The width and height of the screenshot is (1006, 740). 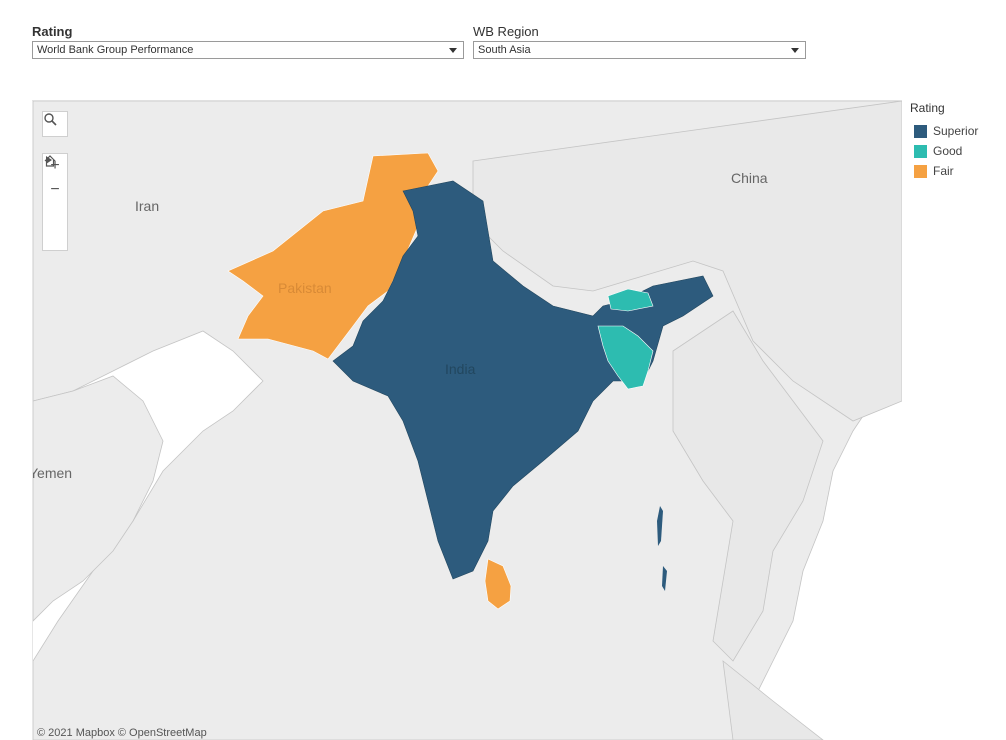 What do you see at coordinates (115, 50) in the screenshot?
I see `rating-filter-value: World Bank Group Performance` at bounding box center [115, 50].